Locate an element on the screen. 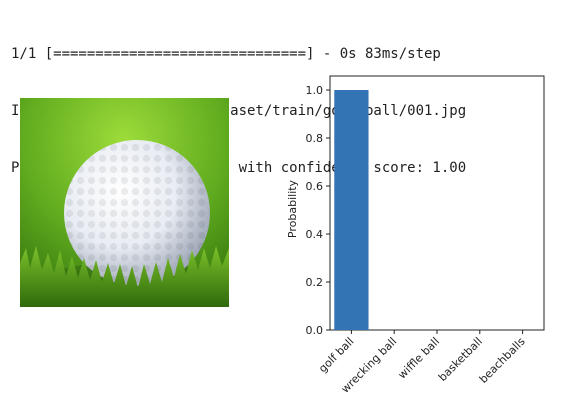  y-tick-label: 0.8 is located at coordinates (315, 138).